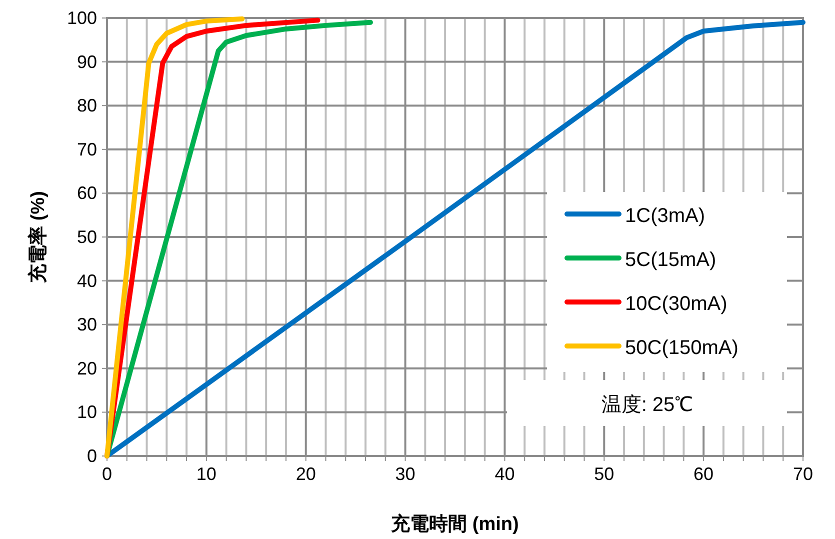 The height and width of the screenshot is (539, 835). Describe the element at coordinates (91, 456) in the screenshot. I see `y-tick-label: 0` at that location.